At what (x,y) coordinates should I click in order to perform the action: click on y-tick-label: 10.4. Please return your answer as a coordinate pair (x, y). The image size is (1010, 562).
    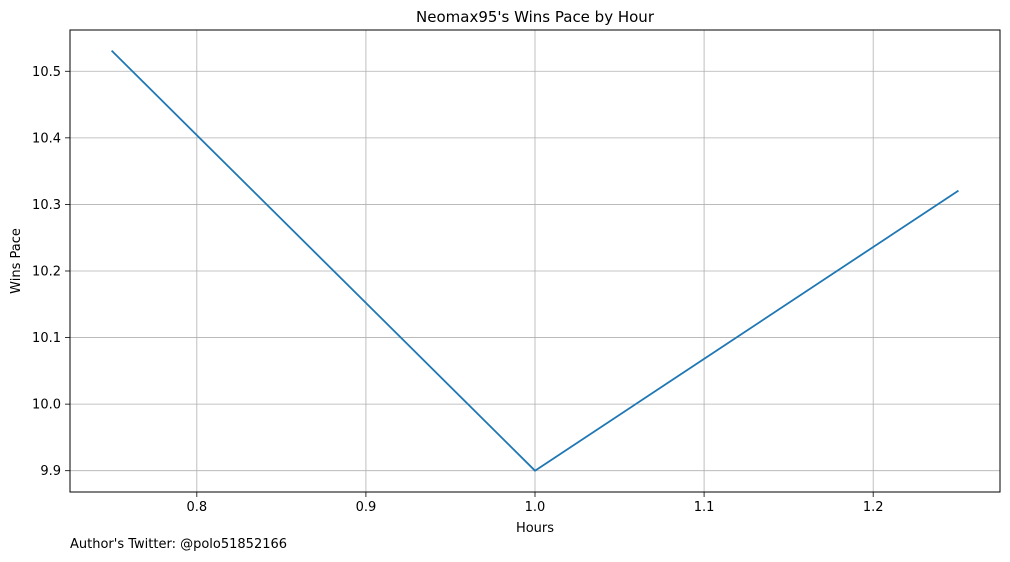
    Looking at the image, I should click on (46, 138).